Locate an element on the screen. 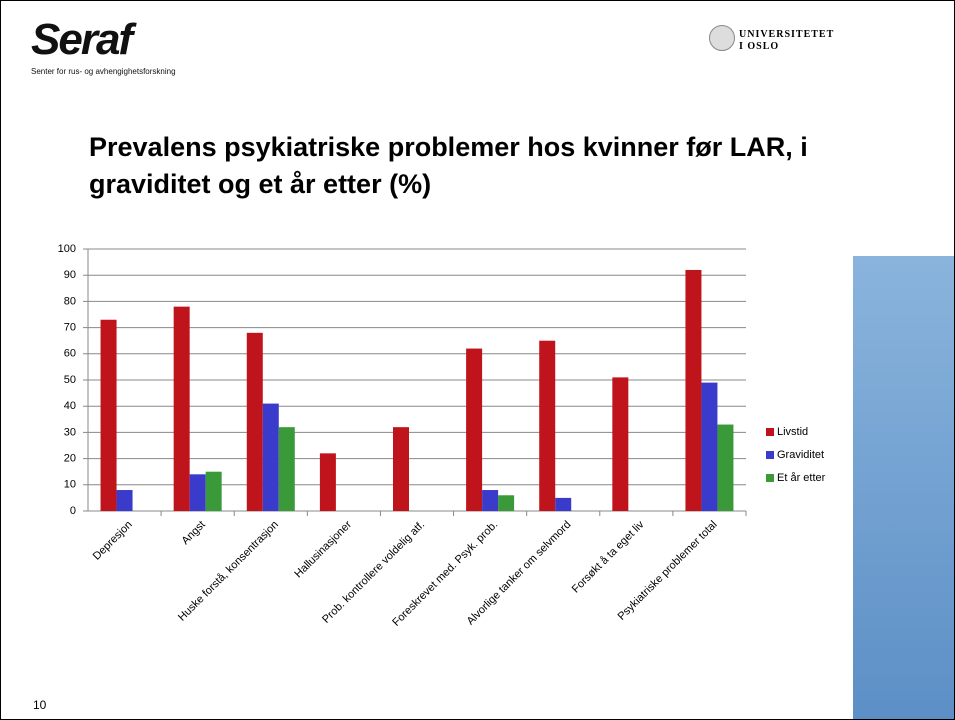 The width and height of the screenshot is (955, 720). x-tick-label: Forsøkt å ta eget liv is located at coordinates (608, 556).